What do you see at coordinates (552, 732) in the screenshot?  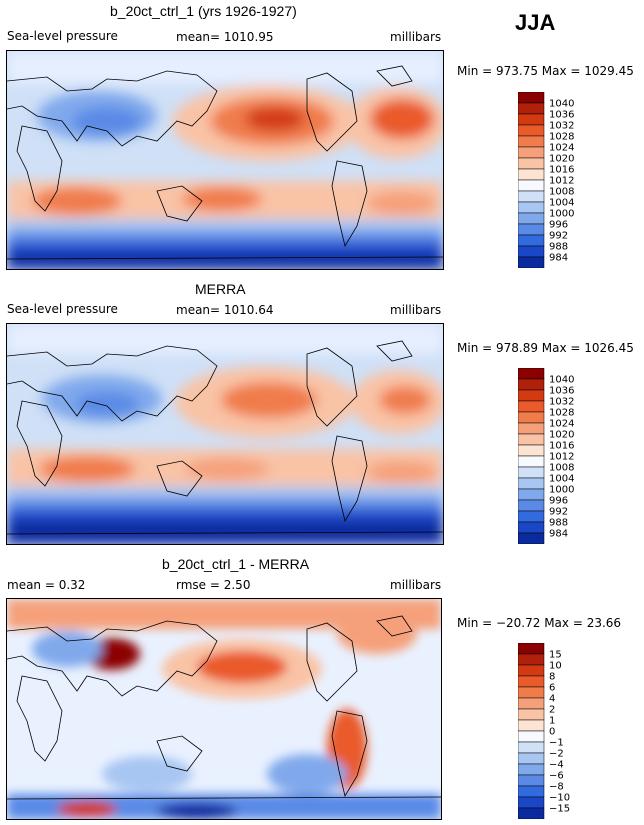 I see `colorbar-tick-label: 0` at bounding box center [552, 732].